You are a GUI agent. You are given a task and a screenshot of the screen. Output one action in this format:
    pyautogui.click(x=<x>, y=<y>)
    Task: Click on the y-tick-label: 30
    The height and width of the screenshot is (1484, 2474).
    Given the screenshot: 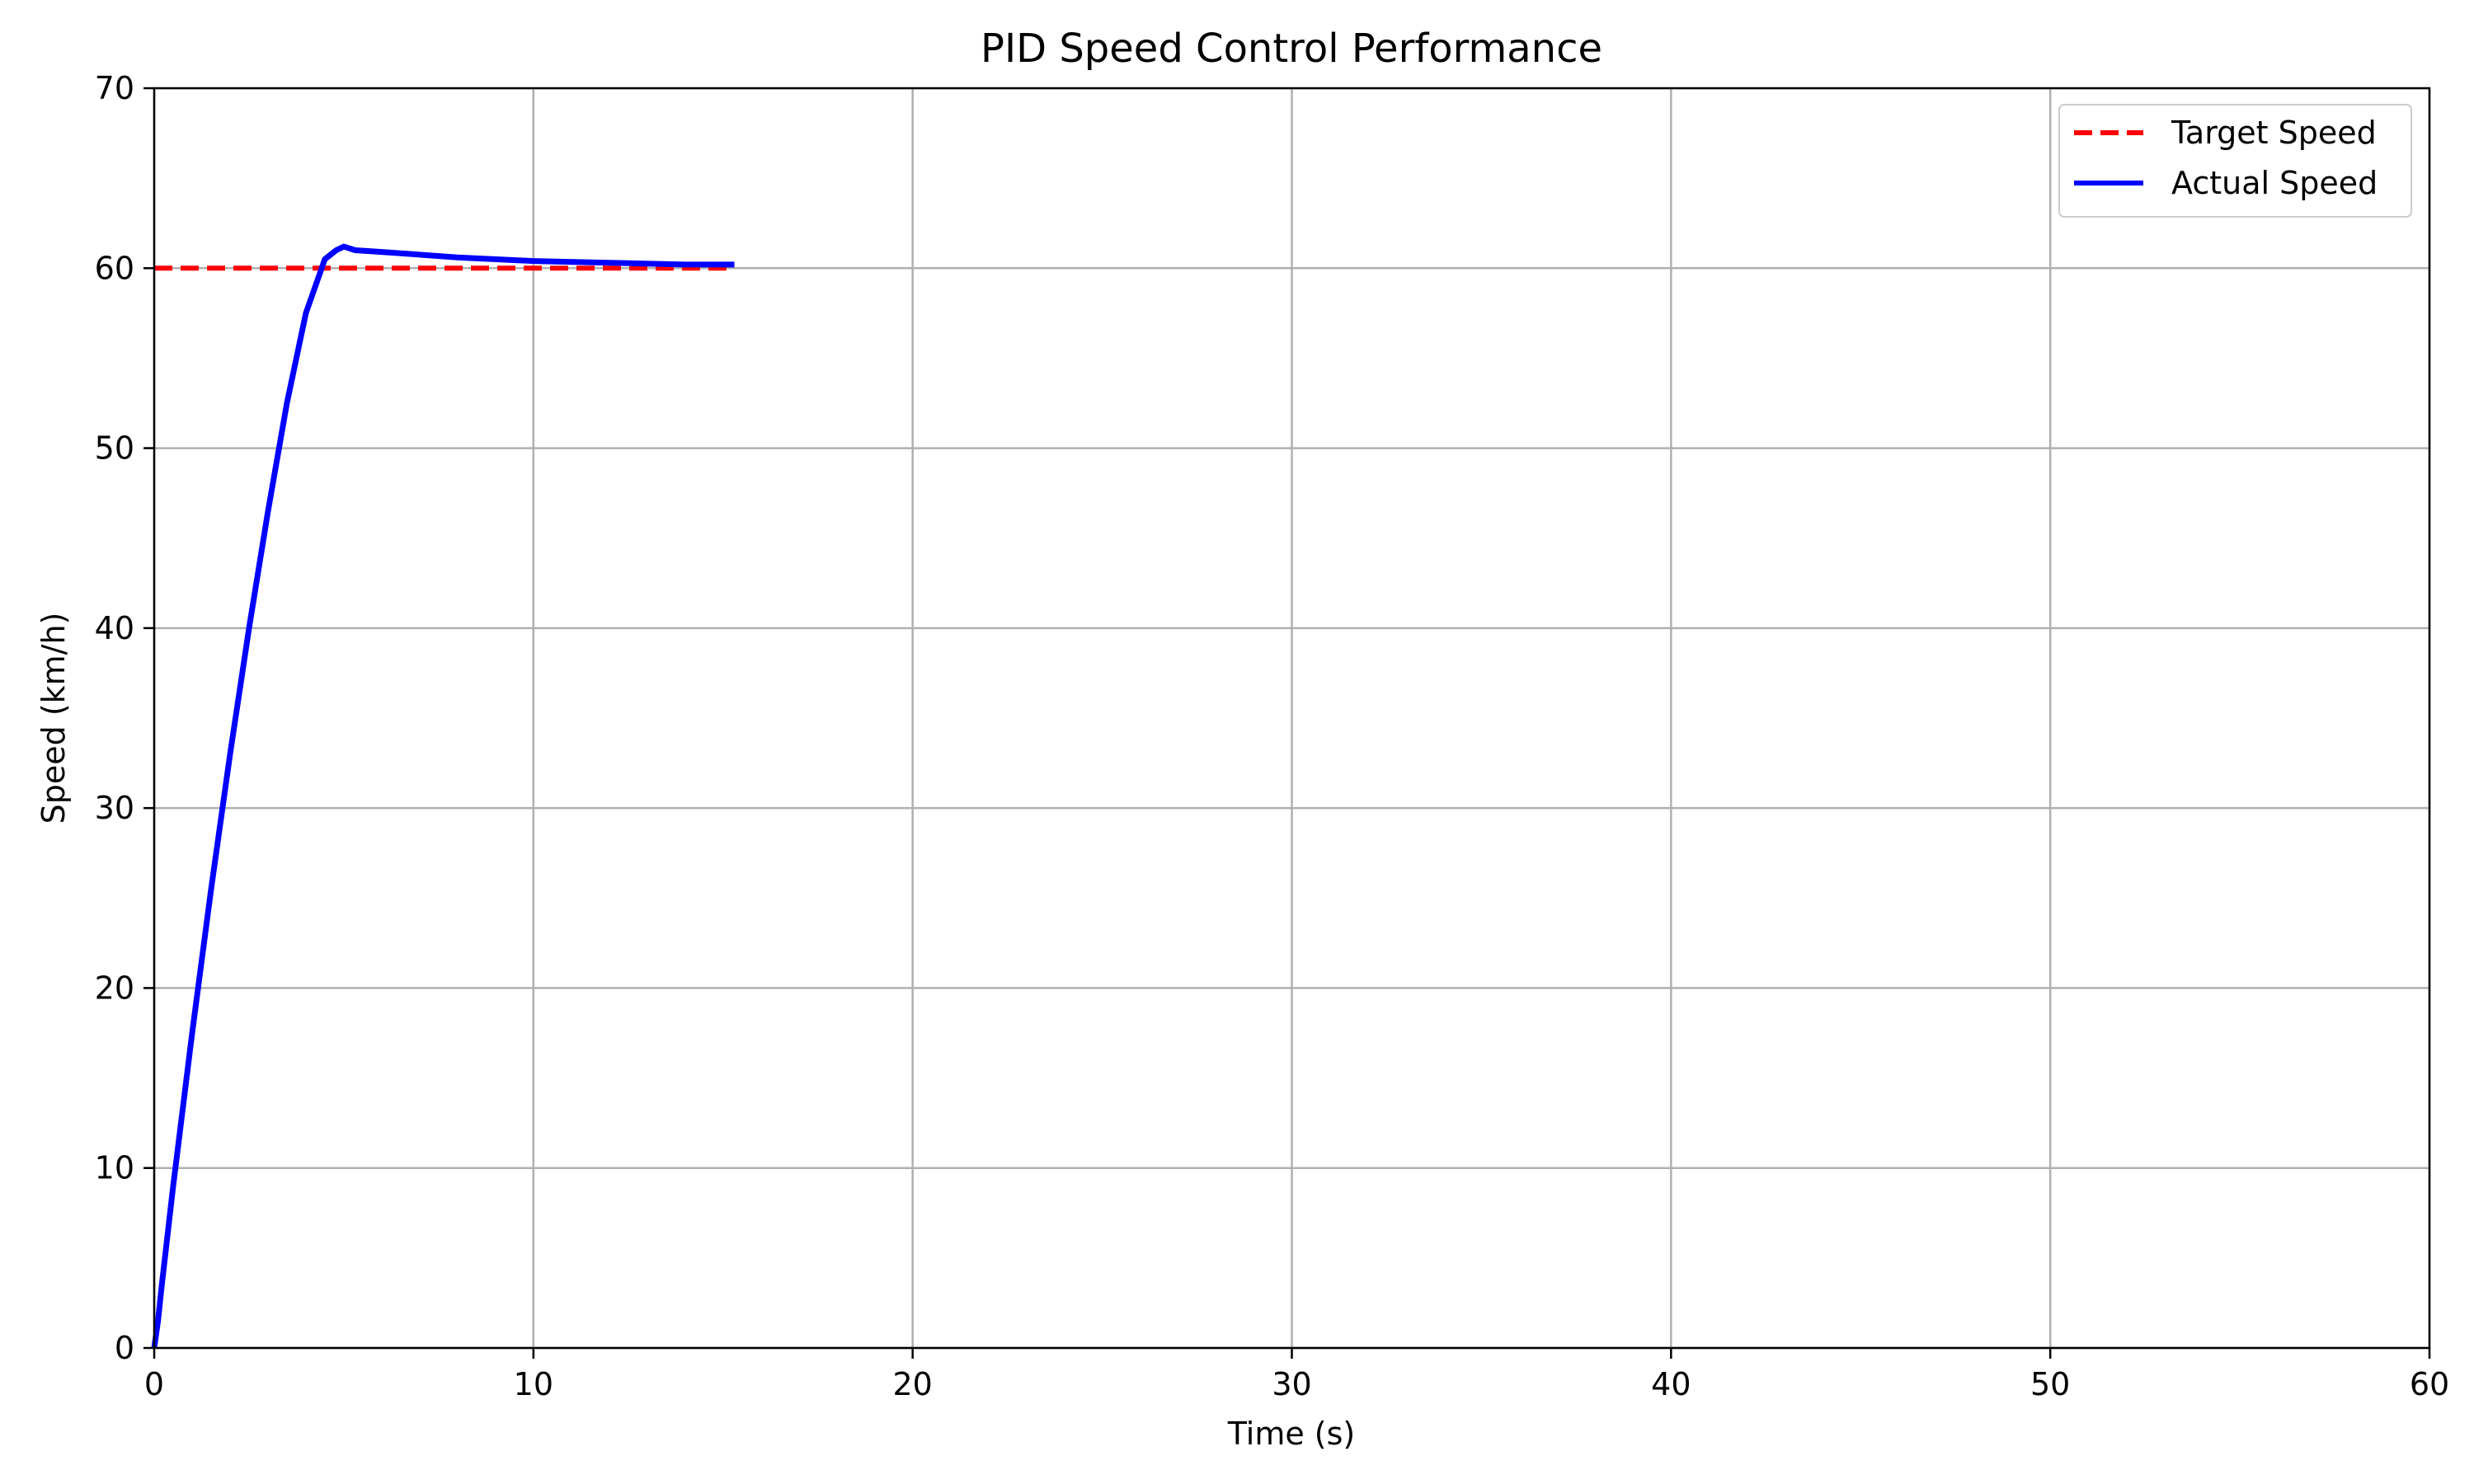 What is the action you would take?
    pyautogui.click(x=114, y=808)
    